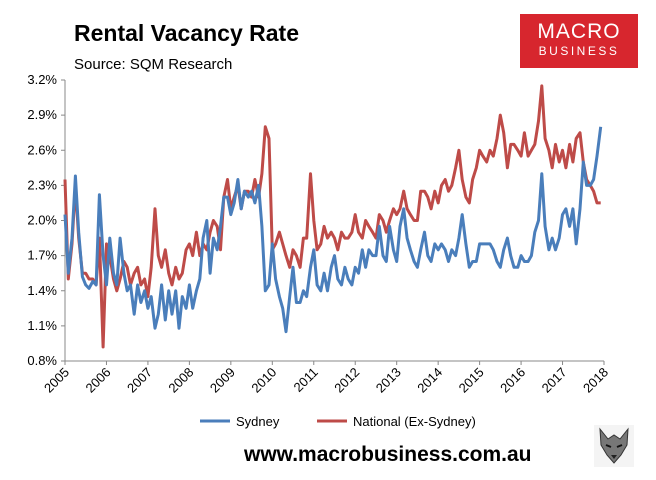  I want to click on x-tick-label: 2015, so click(471, 380).